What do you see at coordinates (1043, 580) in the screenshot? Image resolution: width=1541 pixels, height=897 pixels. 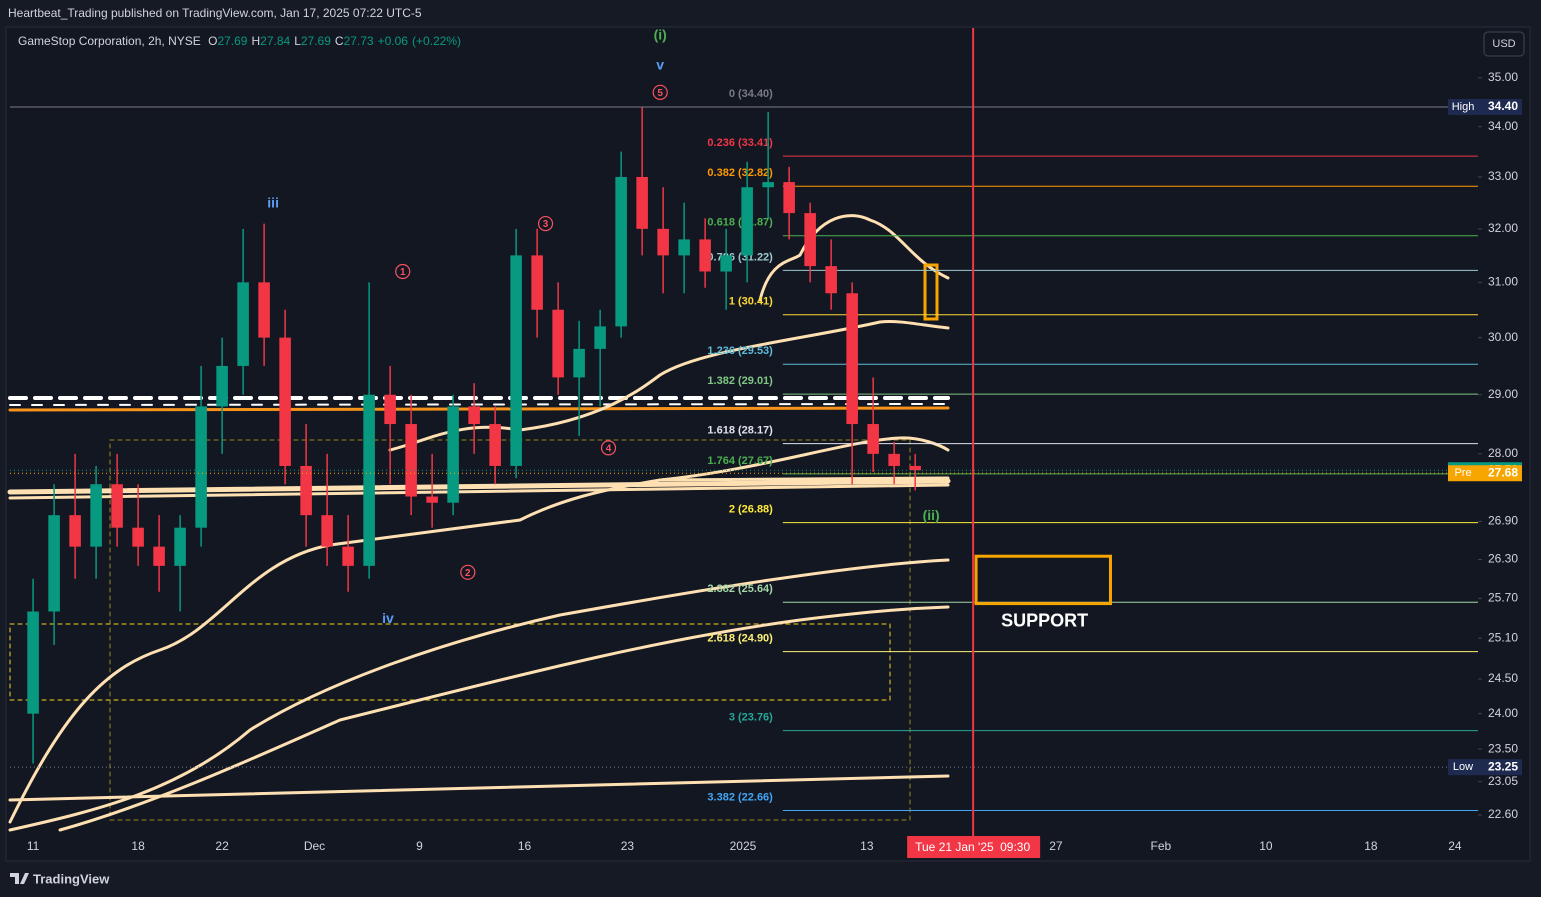 I see `support-box` at bounding box center [1043, 580].